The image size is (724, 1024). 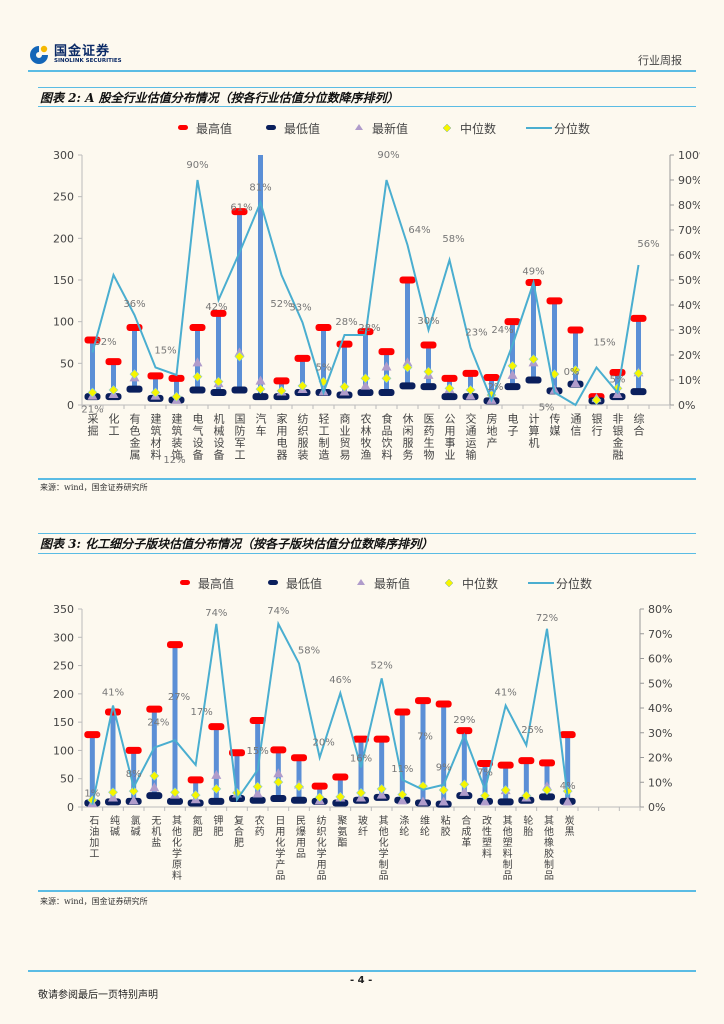 I want to click on x-category-label: 建筑装饰, so click(x=176, y=436).